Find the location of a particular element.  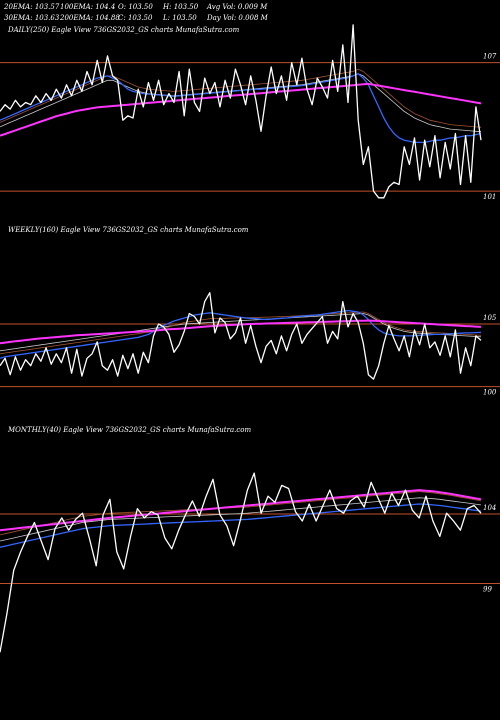

weekly-y-tick-label: 105 is located at coordinates (490, 318).